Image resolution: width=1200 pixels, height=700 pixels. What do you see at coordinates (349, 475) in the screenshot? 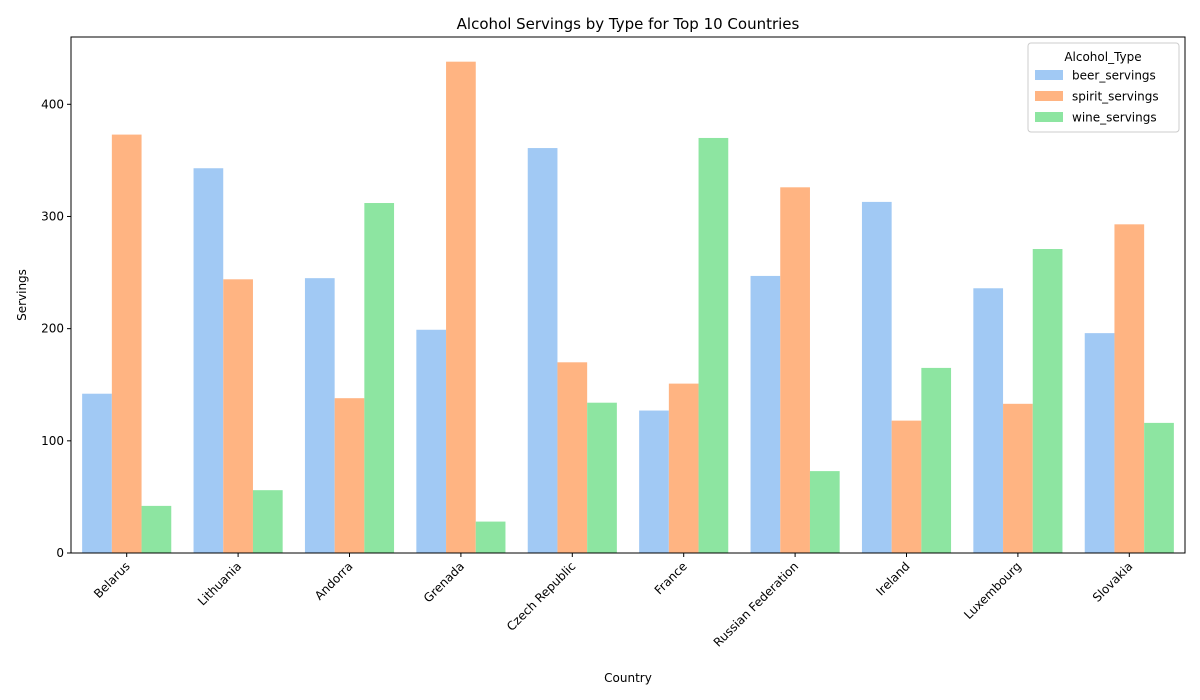
I see `bar-spirit_servings-andorra` at bounding box center [349, 475].